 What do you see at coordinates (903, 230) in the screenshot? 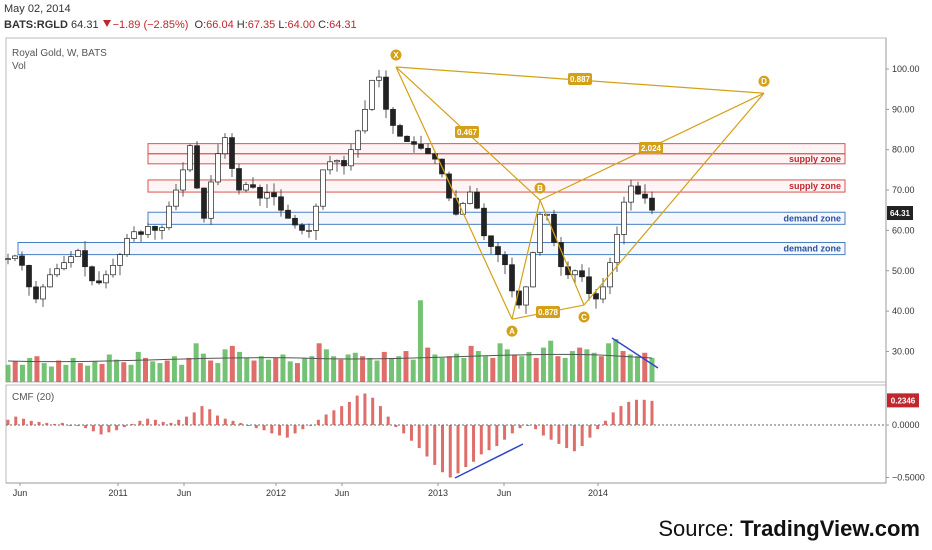
I see `price-tick-label: 60.00` at bounding box center [903, 230].